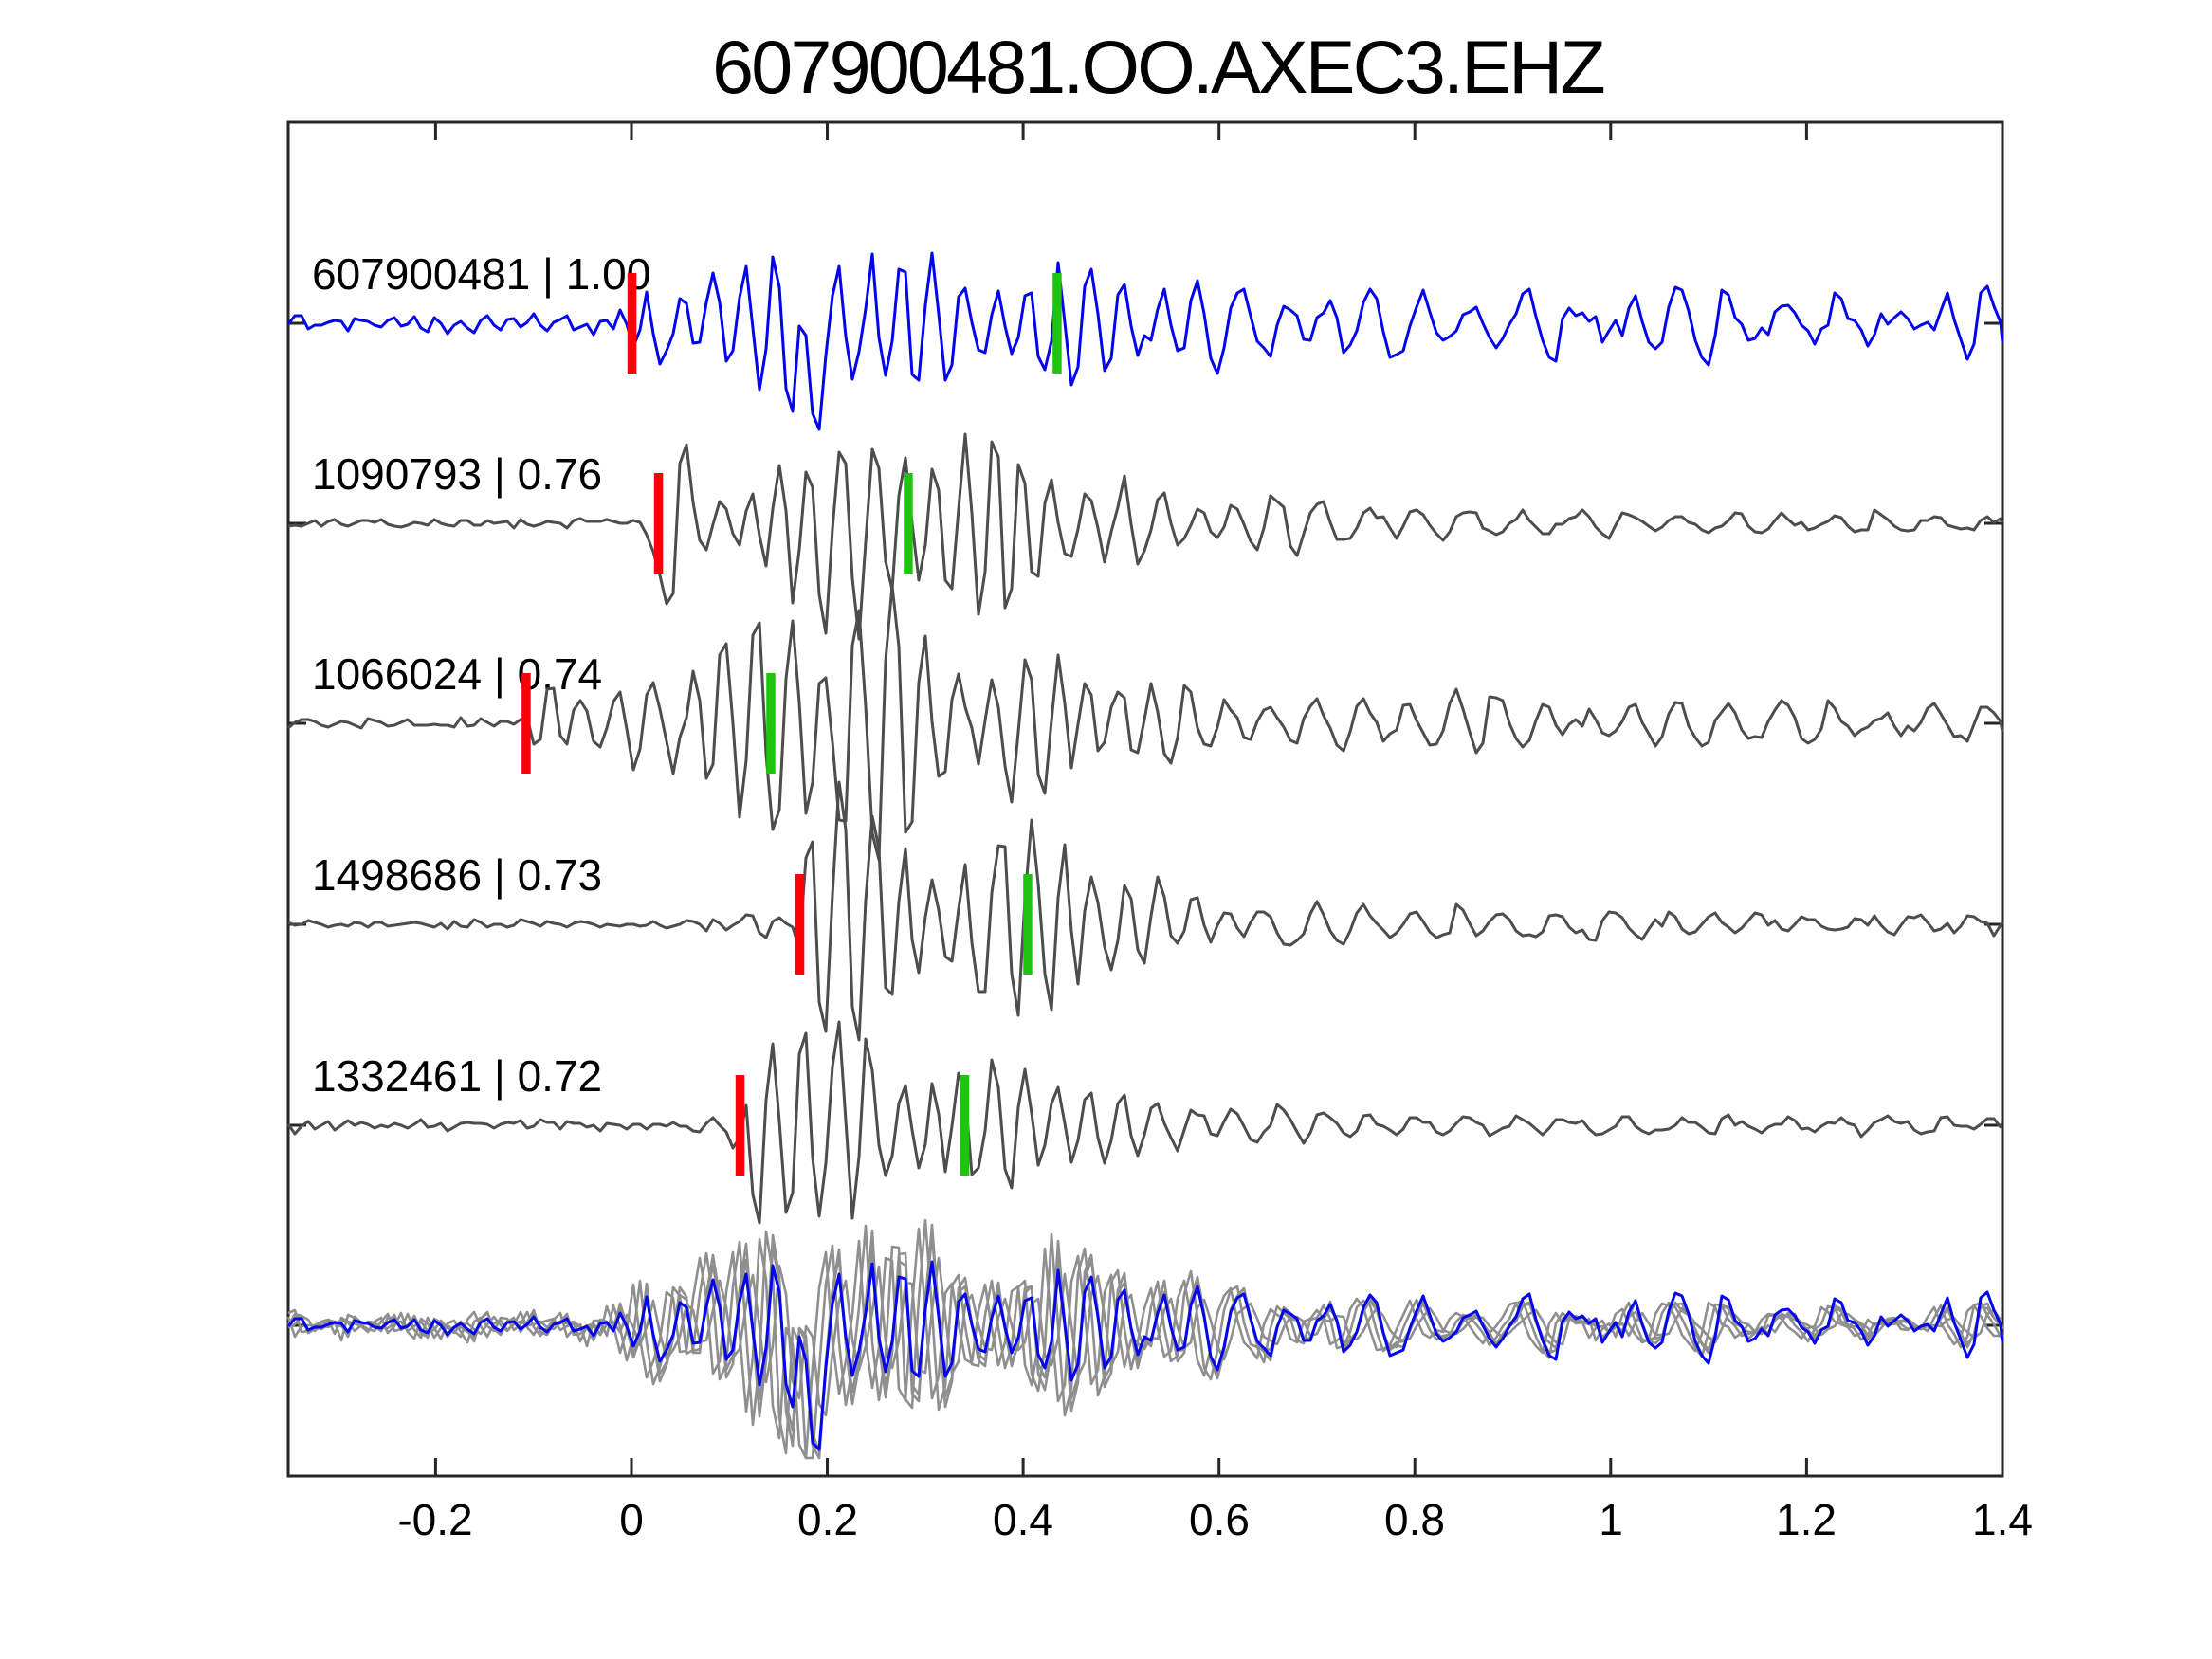  I want to click on svg-text: 1498686 | 0.73, so click(457, 875).